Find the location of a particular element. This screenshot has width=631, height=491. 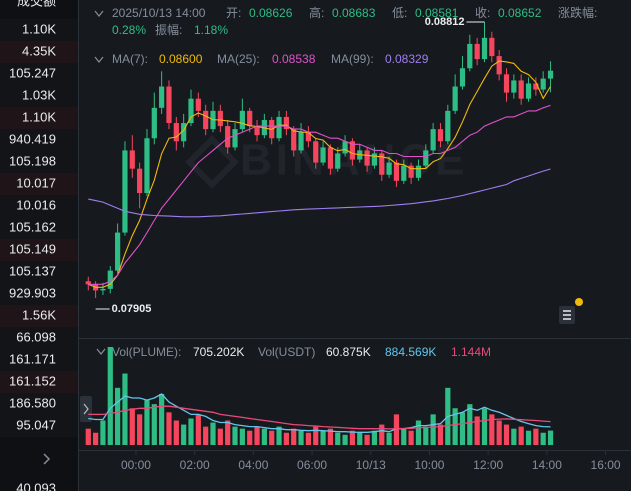

ma-collapse-icon is located at coordinates (99, 59).